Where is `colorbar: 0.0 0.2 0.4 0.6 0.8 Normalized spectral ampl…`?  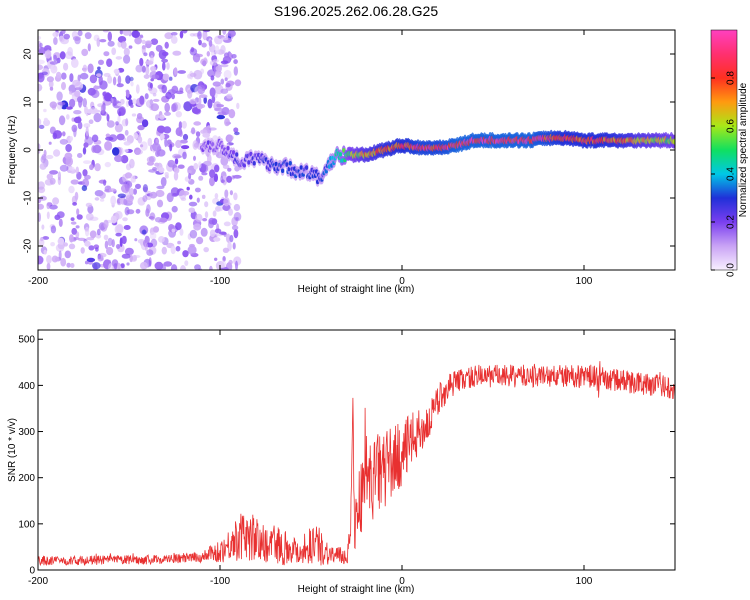 colorbar: 0.0 0.2 0.4 0.6 0.8 Normalized spectral ampl… is located at coordinates (729, 153).